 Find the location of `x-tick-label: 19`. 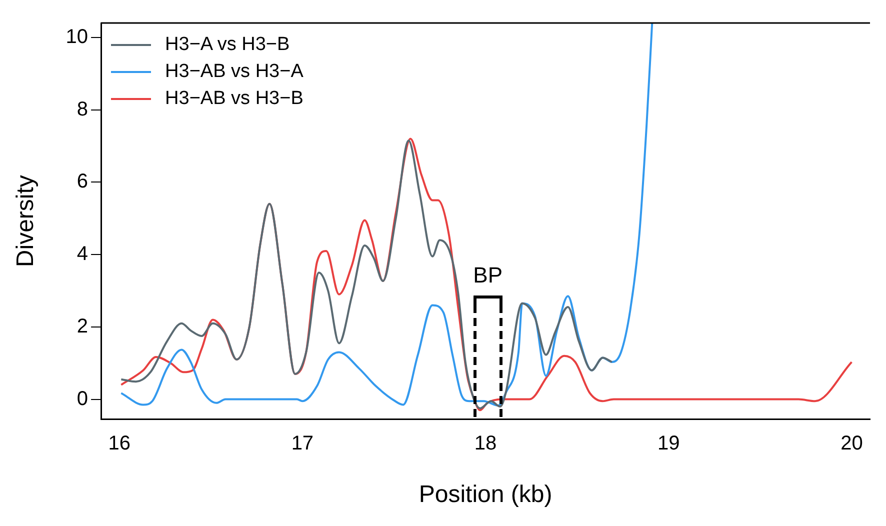

x-tick-label: 19 is located at coordinates (668, 443).